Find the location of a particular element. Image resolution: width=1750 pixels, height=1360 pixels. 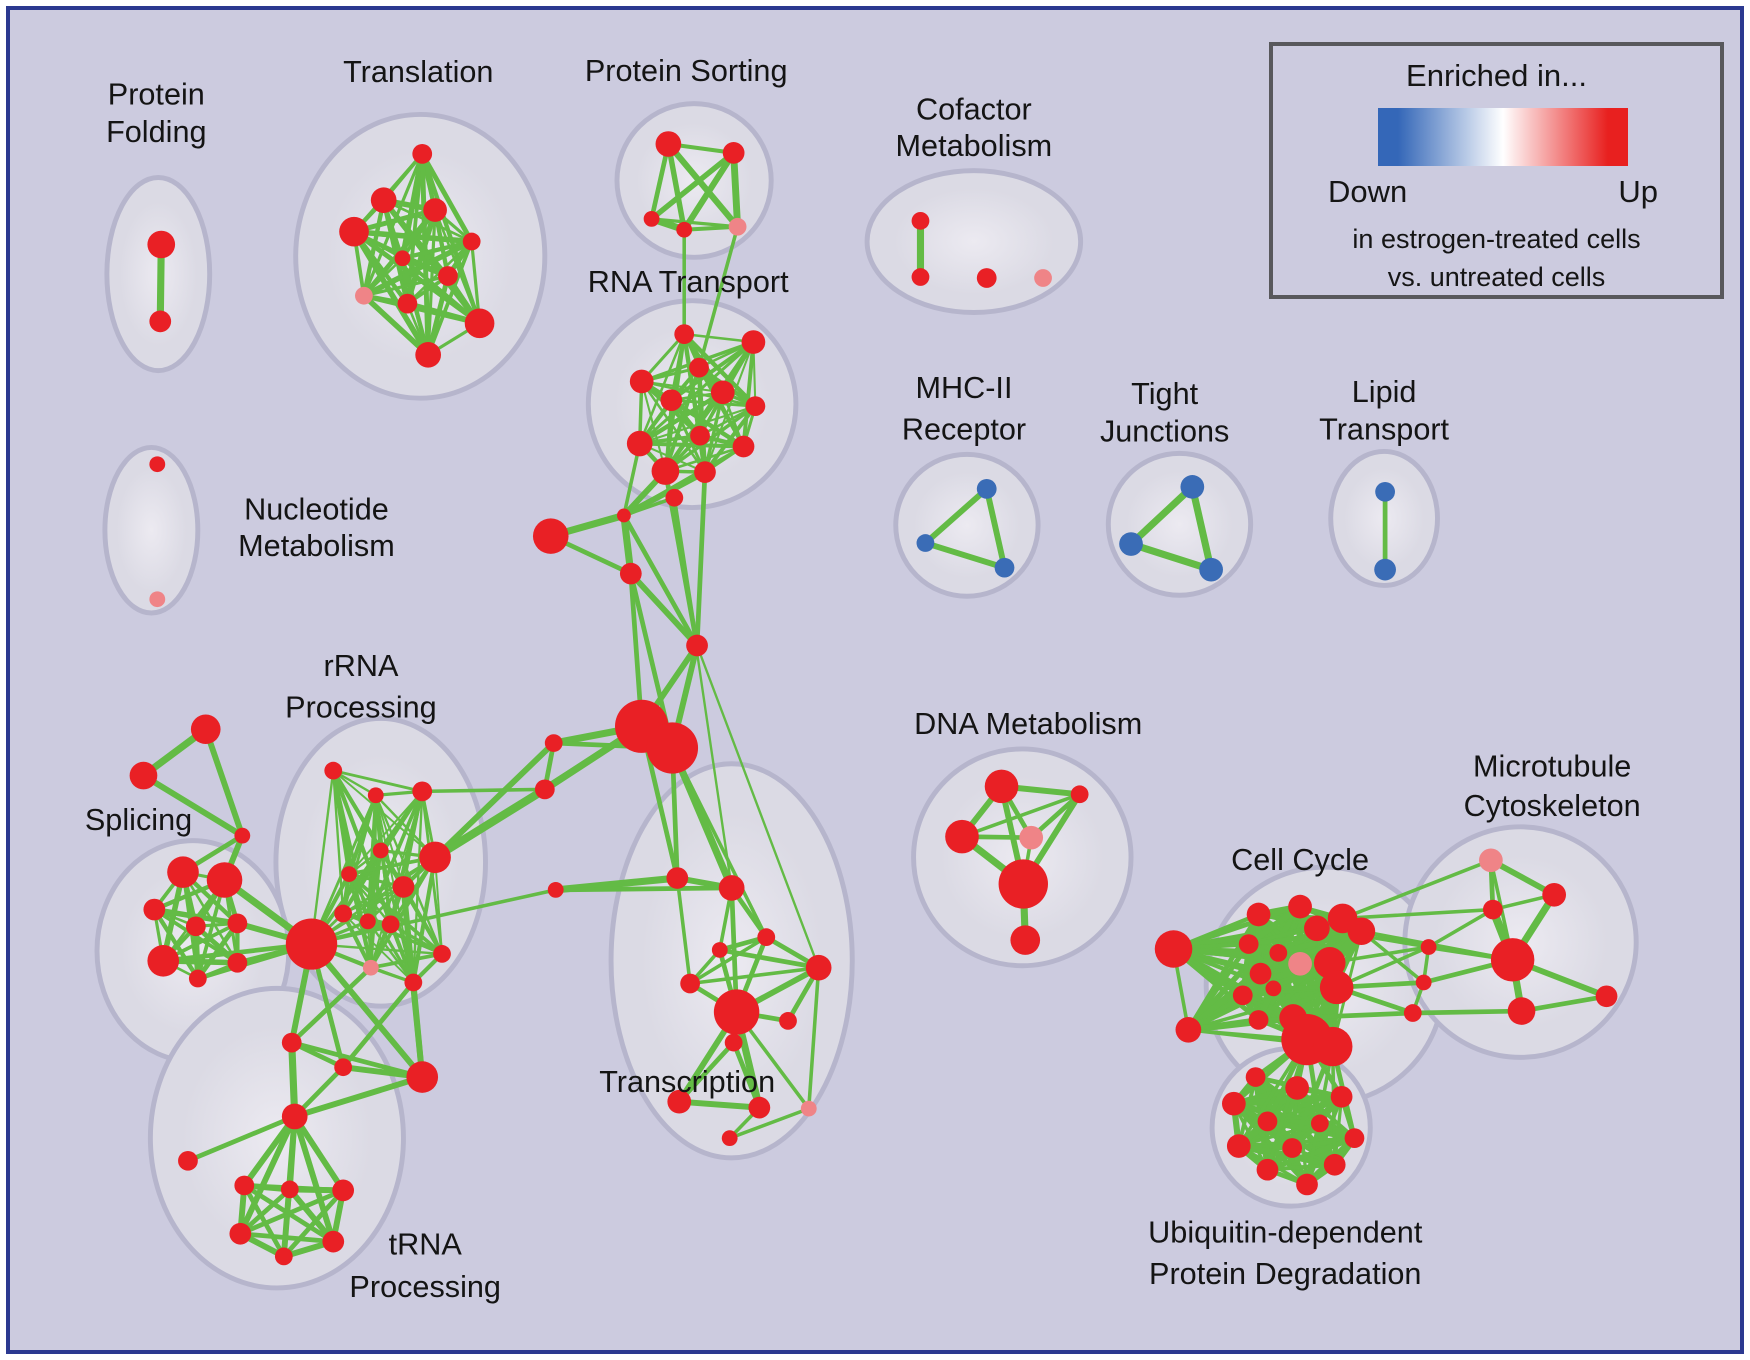

cluster-label-dna-line0: DNA Metabolism is located at coordinates (1028, 724).